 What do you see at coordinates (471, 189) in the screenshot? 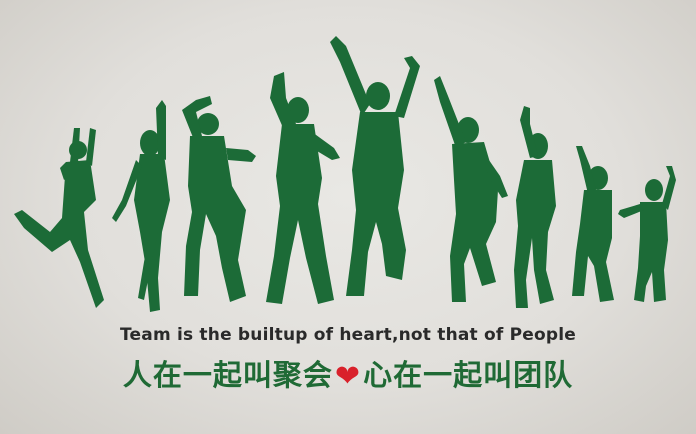
I see `silhouette-man-kicking` at bounding box center [471, 189].